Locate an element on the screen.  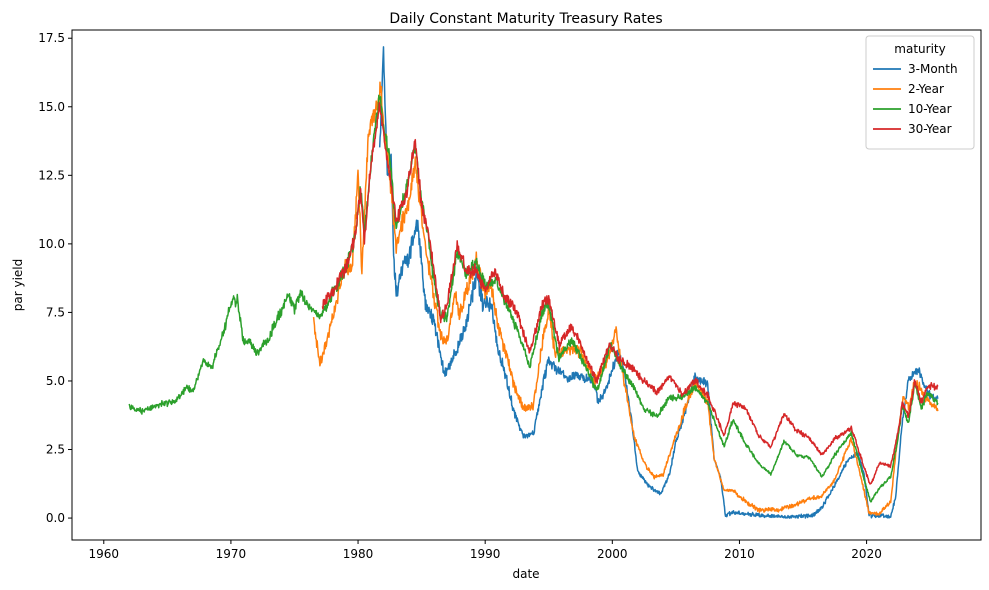
y-axis-label: par yield is located at coordinates (18, 285).